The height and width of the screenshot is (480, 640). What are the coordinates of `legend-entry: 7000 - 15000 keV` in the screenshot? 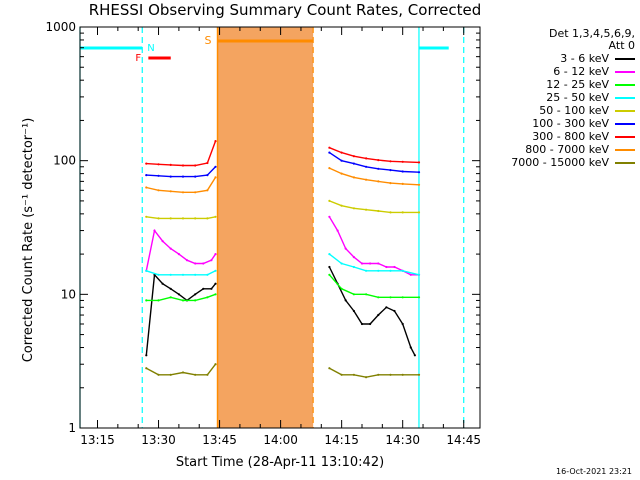 It's located at (559, 162).